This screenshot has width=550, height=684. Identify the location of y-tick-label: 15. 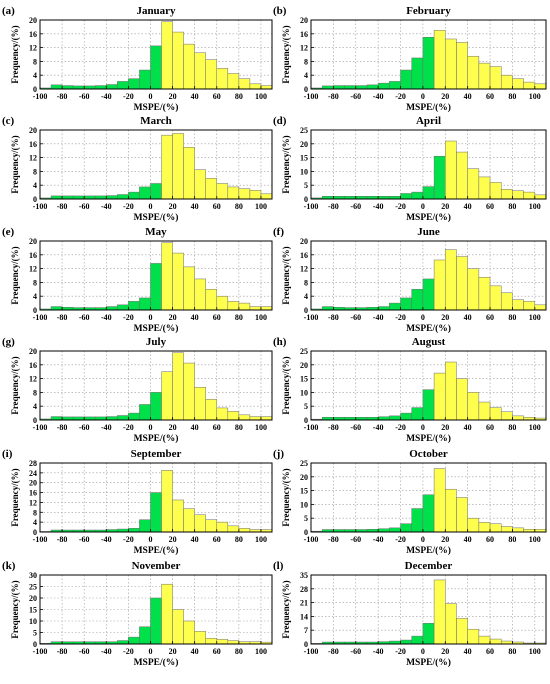
(304, 379).